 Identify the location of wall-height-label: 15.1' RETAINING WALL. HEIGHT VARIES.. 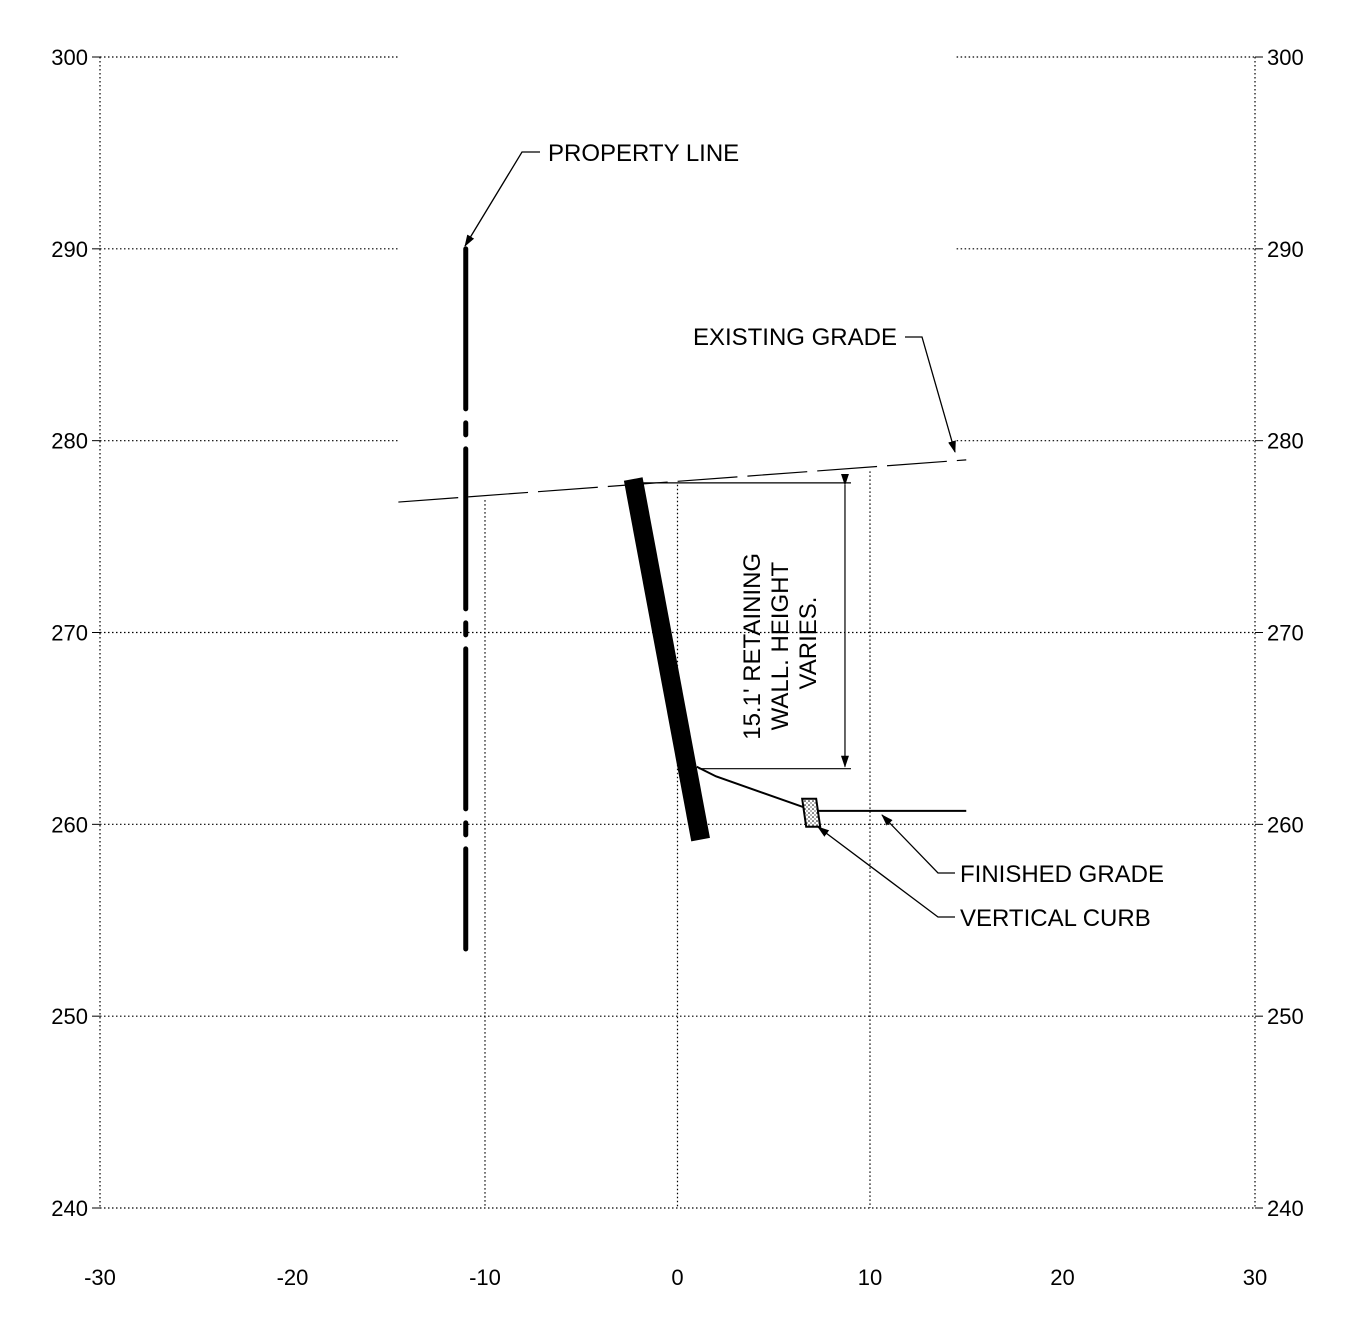
(780, 643).